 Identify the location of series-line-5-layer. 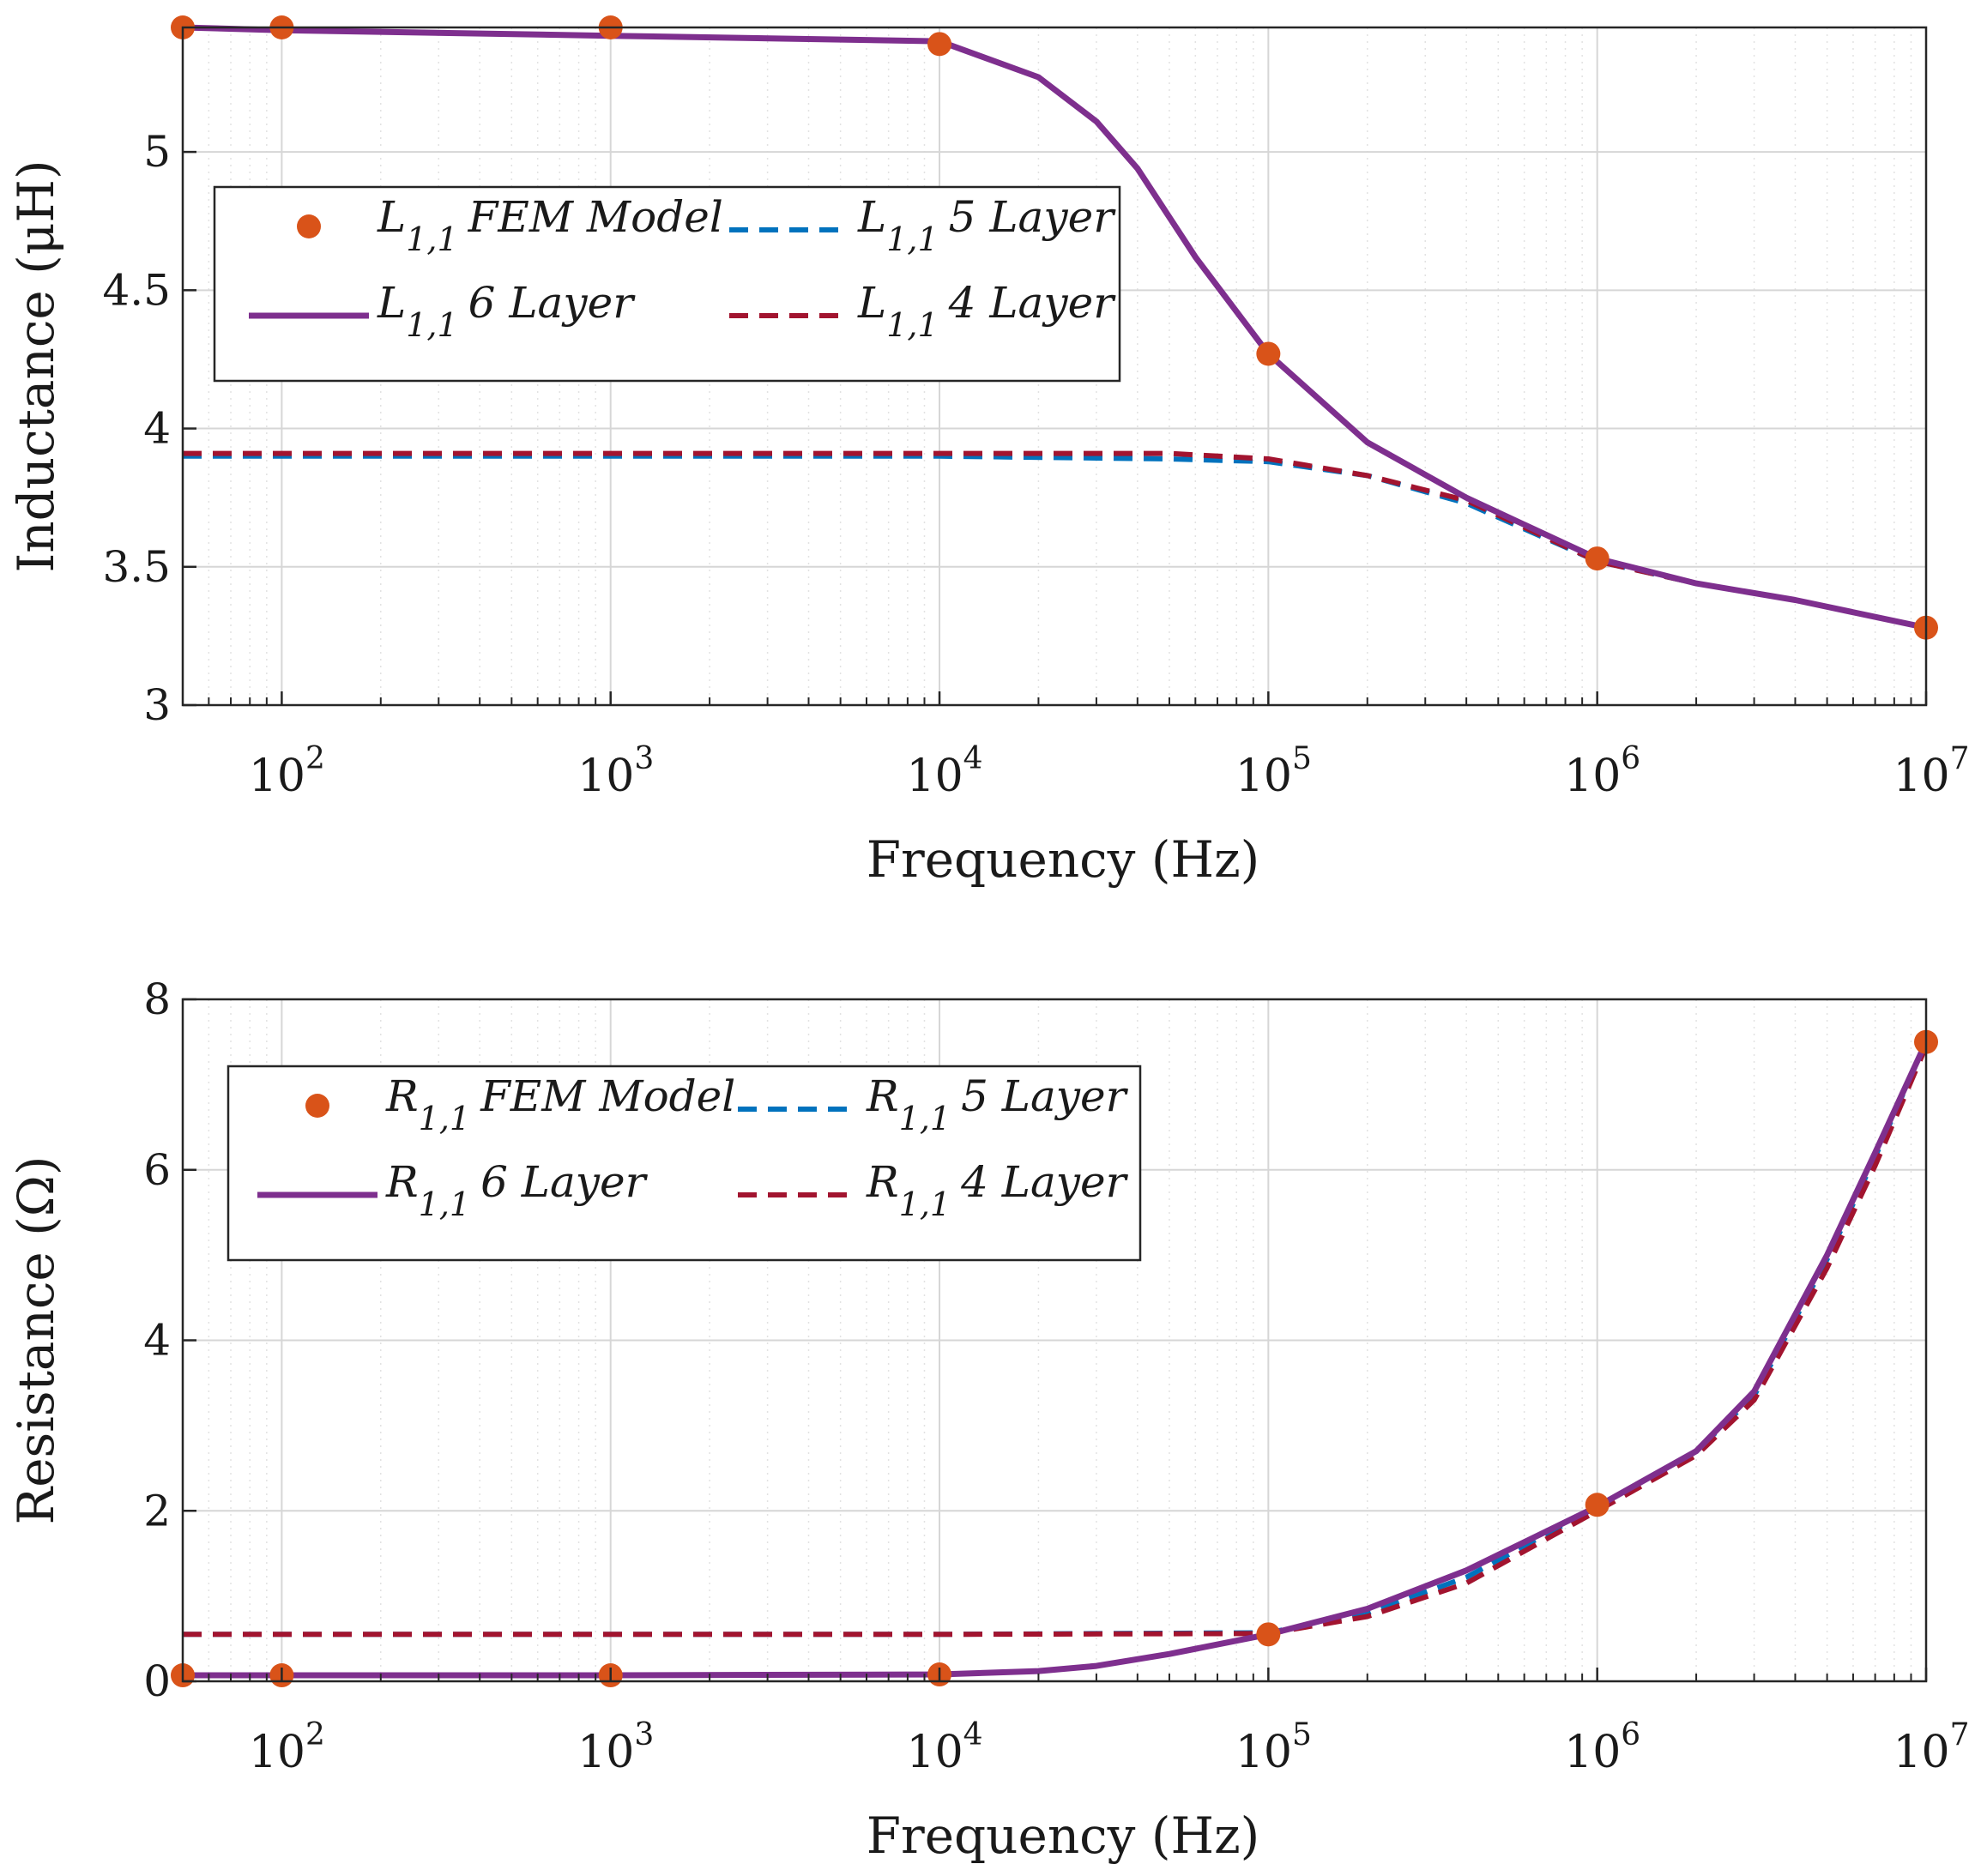
(1055, 541).